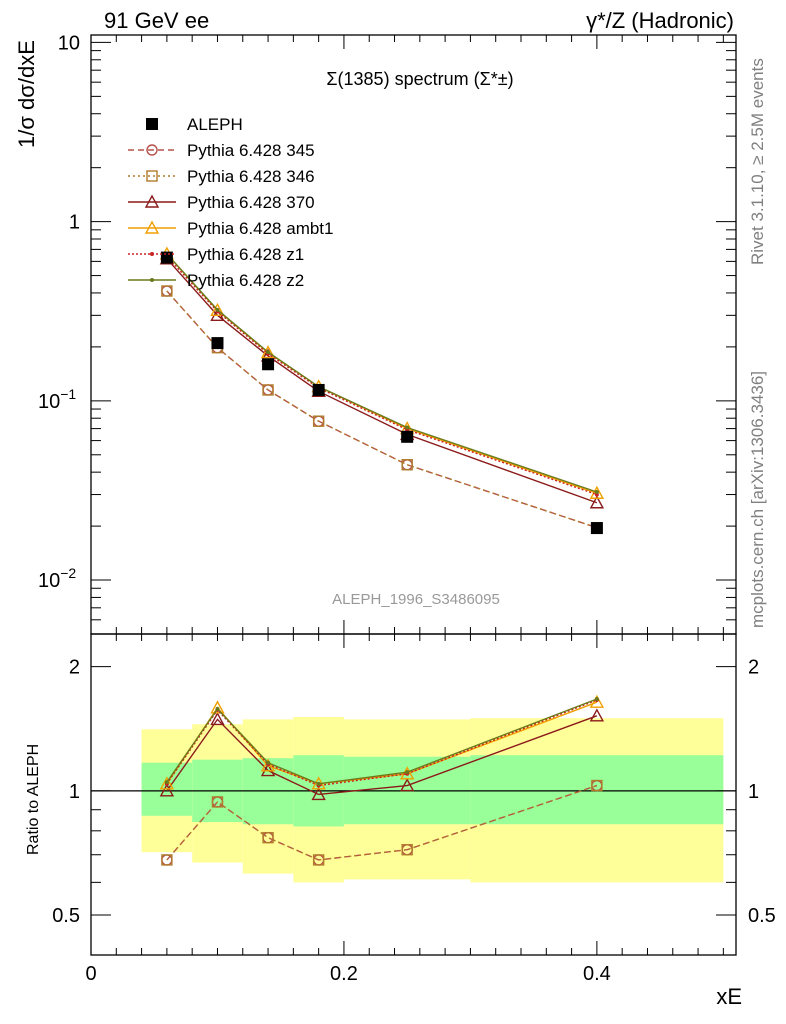  Describe the element at coordinates (251, 202) in the screenshot. I see `legend-label: Pythia 6.428 370` at that location.